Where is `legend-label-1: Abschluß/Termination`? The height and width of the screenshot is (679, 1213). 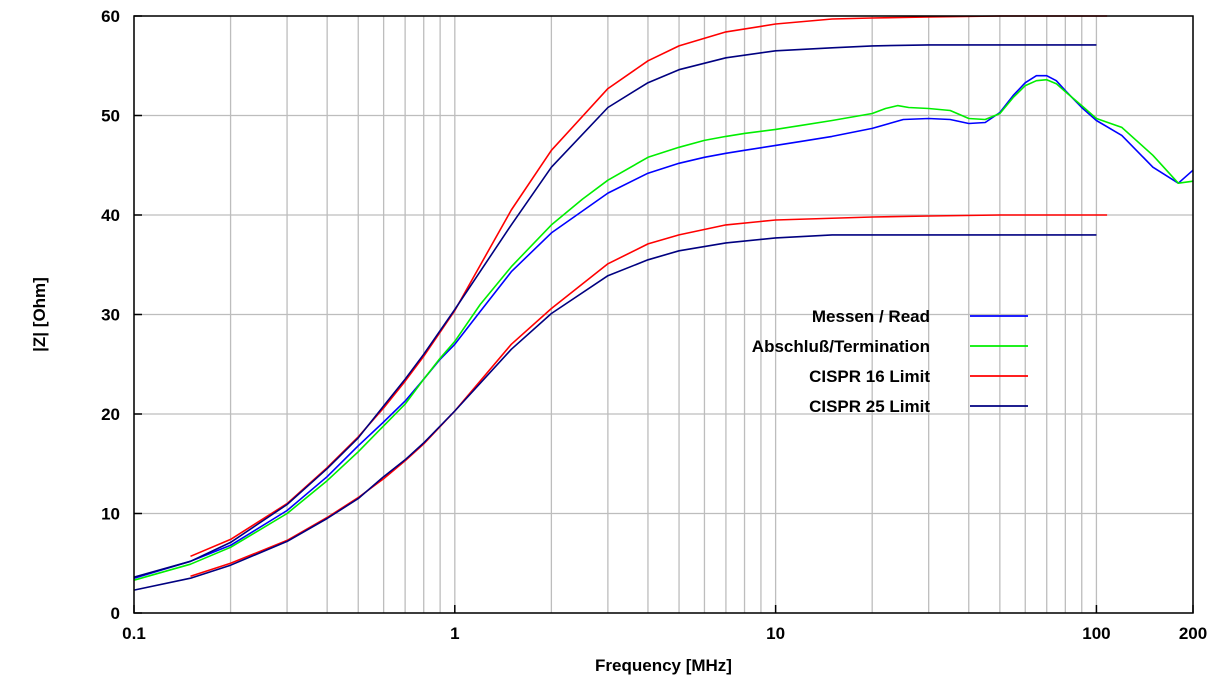
legend-label-1: Abschluß/Termination is located at coordinates (841, 346).